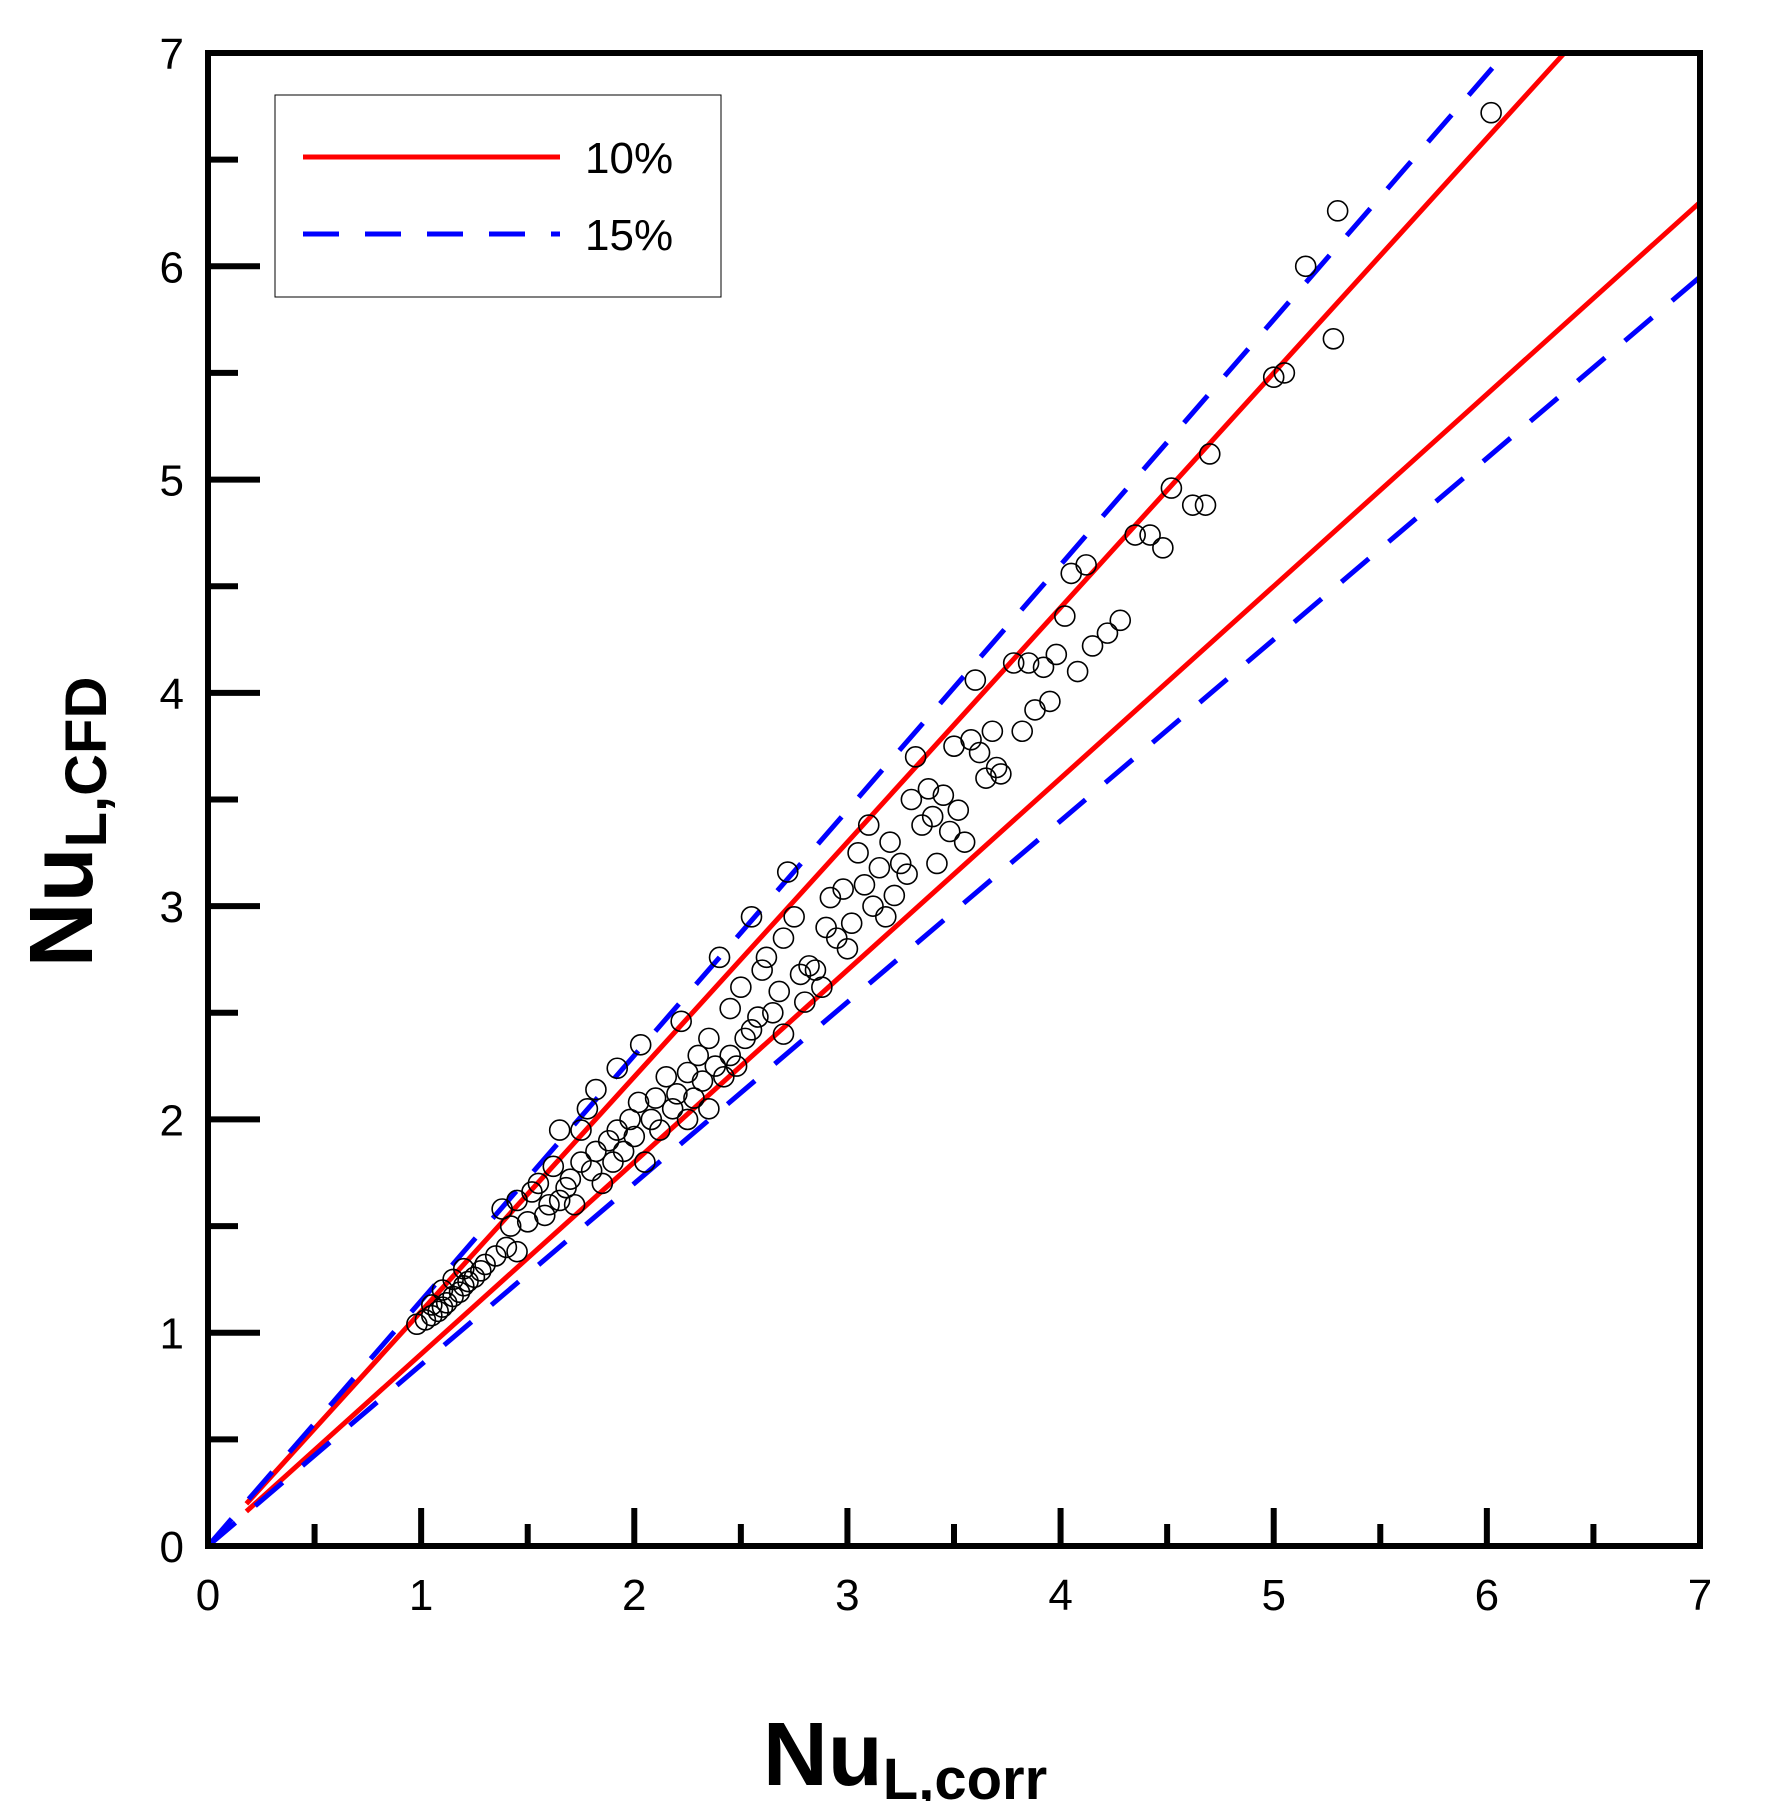  Describe the element at coordinates (498, 196) in the screenshot. I see `legend: 10% 15%` at that location.